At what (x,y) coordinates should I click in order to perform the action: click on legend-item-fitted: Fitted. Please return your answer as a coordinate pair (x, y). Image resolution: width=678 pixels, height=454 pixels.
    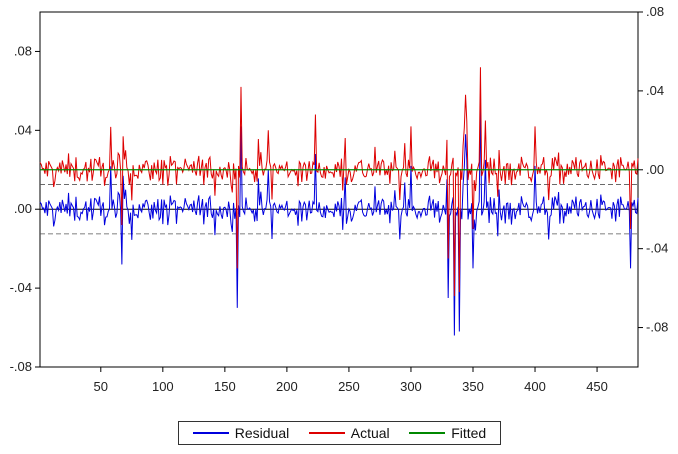
    Looking at the image, I should click on (447, 433).